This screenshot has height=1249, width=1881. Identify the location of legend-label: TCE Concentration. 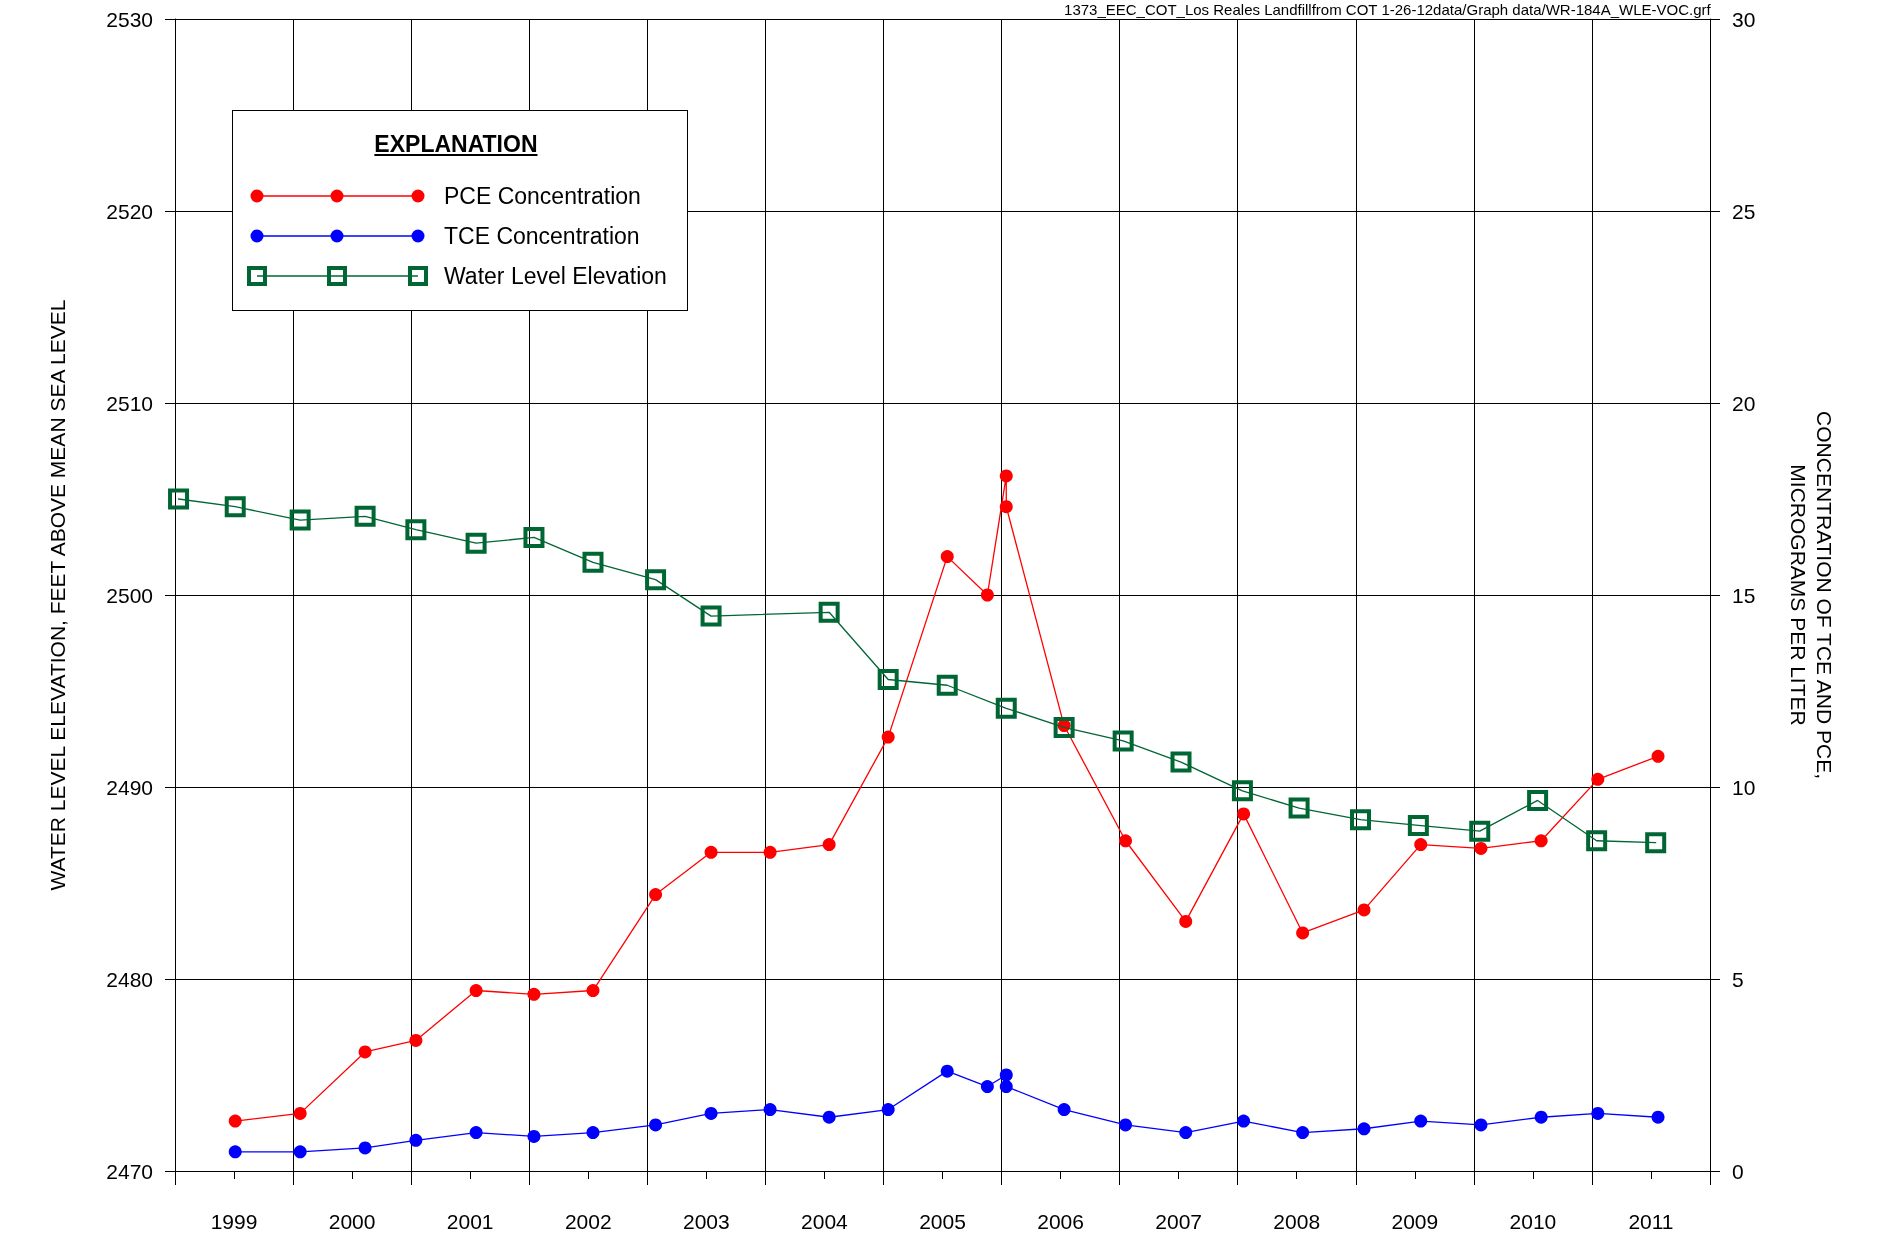
(542, 236).